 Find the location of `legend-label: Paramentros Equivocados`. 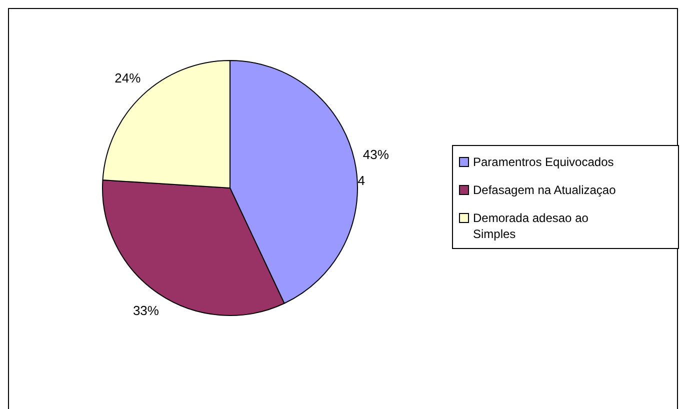

legend-label: Paramentros Equivocados is located at coordinates (543, 162).